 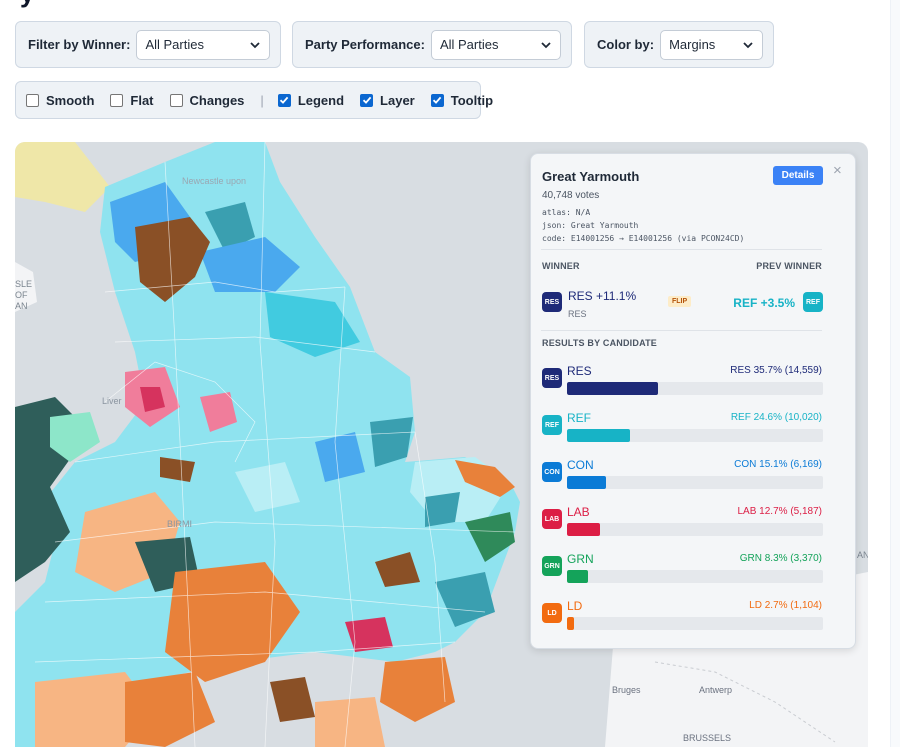 I want to click on region-east-blue, so click(x=340, y=457).